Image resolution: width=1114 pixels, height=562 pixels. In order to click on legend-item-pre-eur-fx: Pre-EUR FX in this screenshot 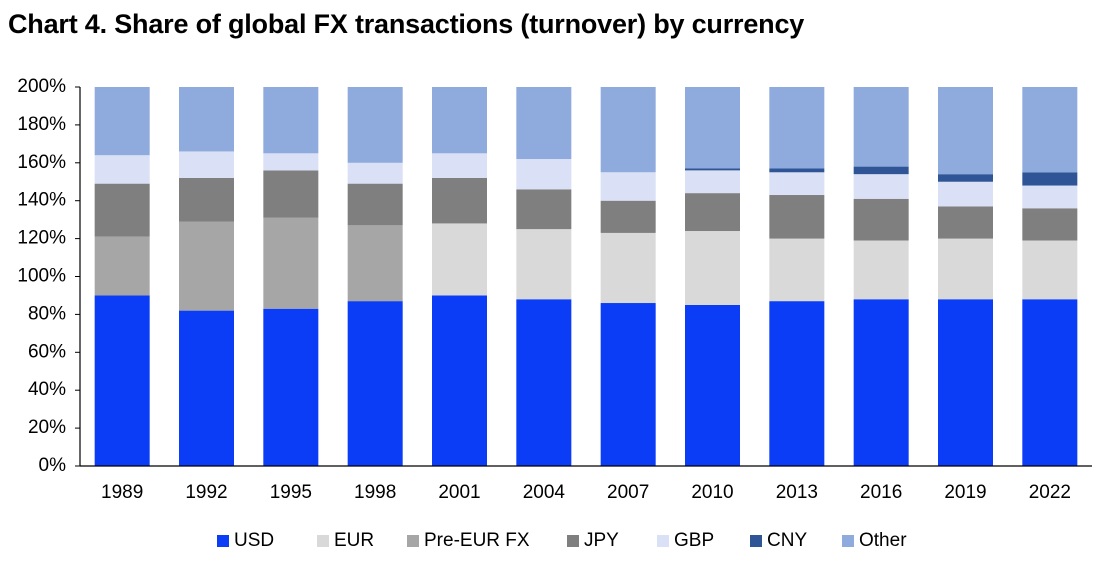, I will do `click(468, 541)`.